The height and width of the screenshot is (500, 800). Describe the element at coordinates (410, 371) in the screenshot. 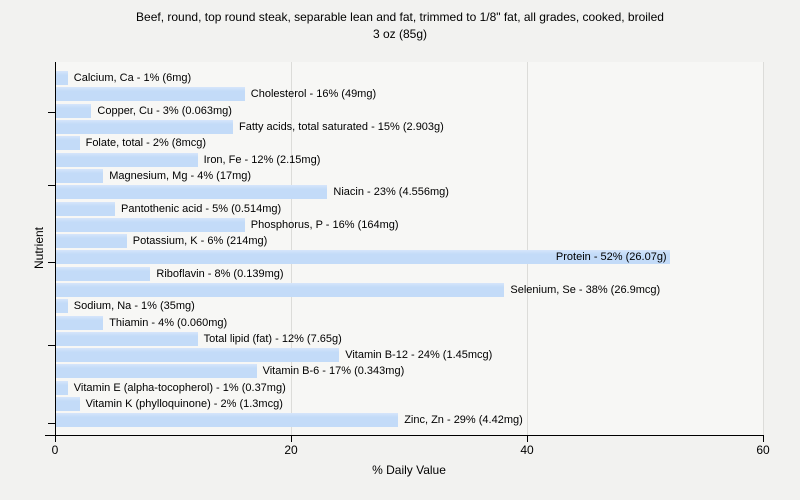

I see `bar-row: Vitamin B-6 - 17% (0.343mg)` at that location.